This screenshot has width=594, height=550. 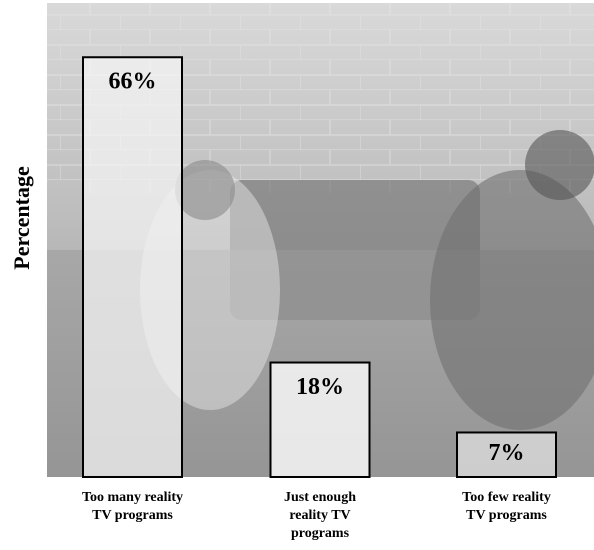 I want to click on value-label: 18%, so click(x=320, y=387).